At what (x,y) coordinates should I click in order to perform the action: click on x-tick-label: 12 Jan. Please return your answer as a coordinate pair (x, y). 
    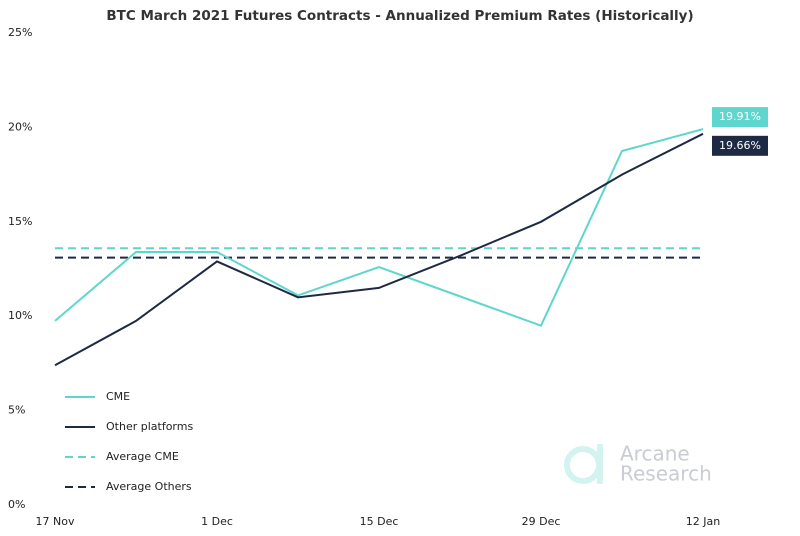
    Looking at the image, I should click on (703, 521).